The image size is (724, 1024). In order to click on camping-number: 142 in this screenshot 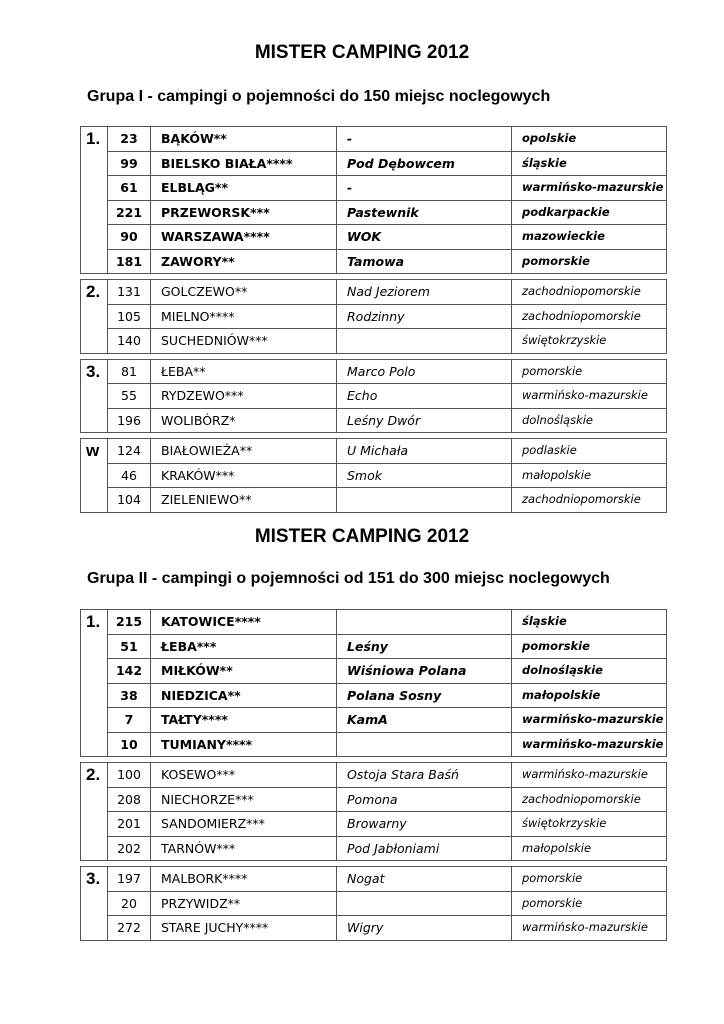, I will do `click(129, 671)`.